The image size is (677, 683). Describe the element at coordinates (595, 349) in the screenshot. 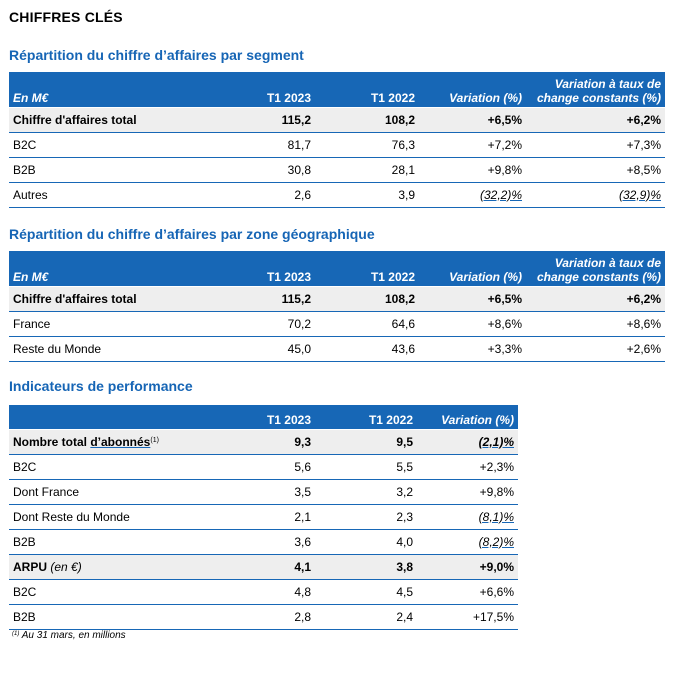

I see `cell-variation-constant: +2,6%` at that location.